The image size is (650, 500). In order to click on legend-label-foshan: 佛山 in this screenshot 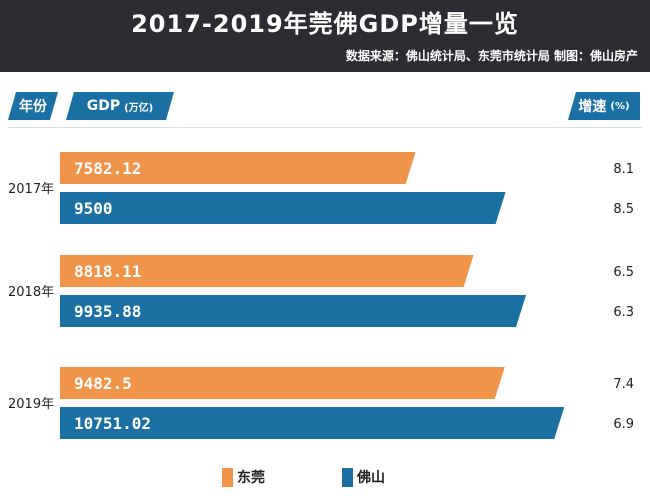, I will do `click(371, 478)`.